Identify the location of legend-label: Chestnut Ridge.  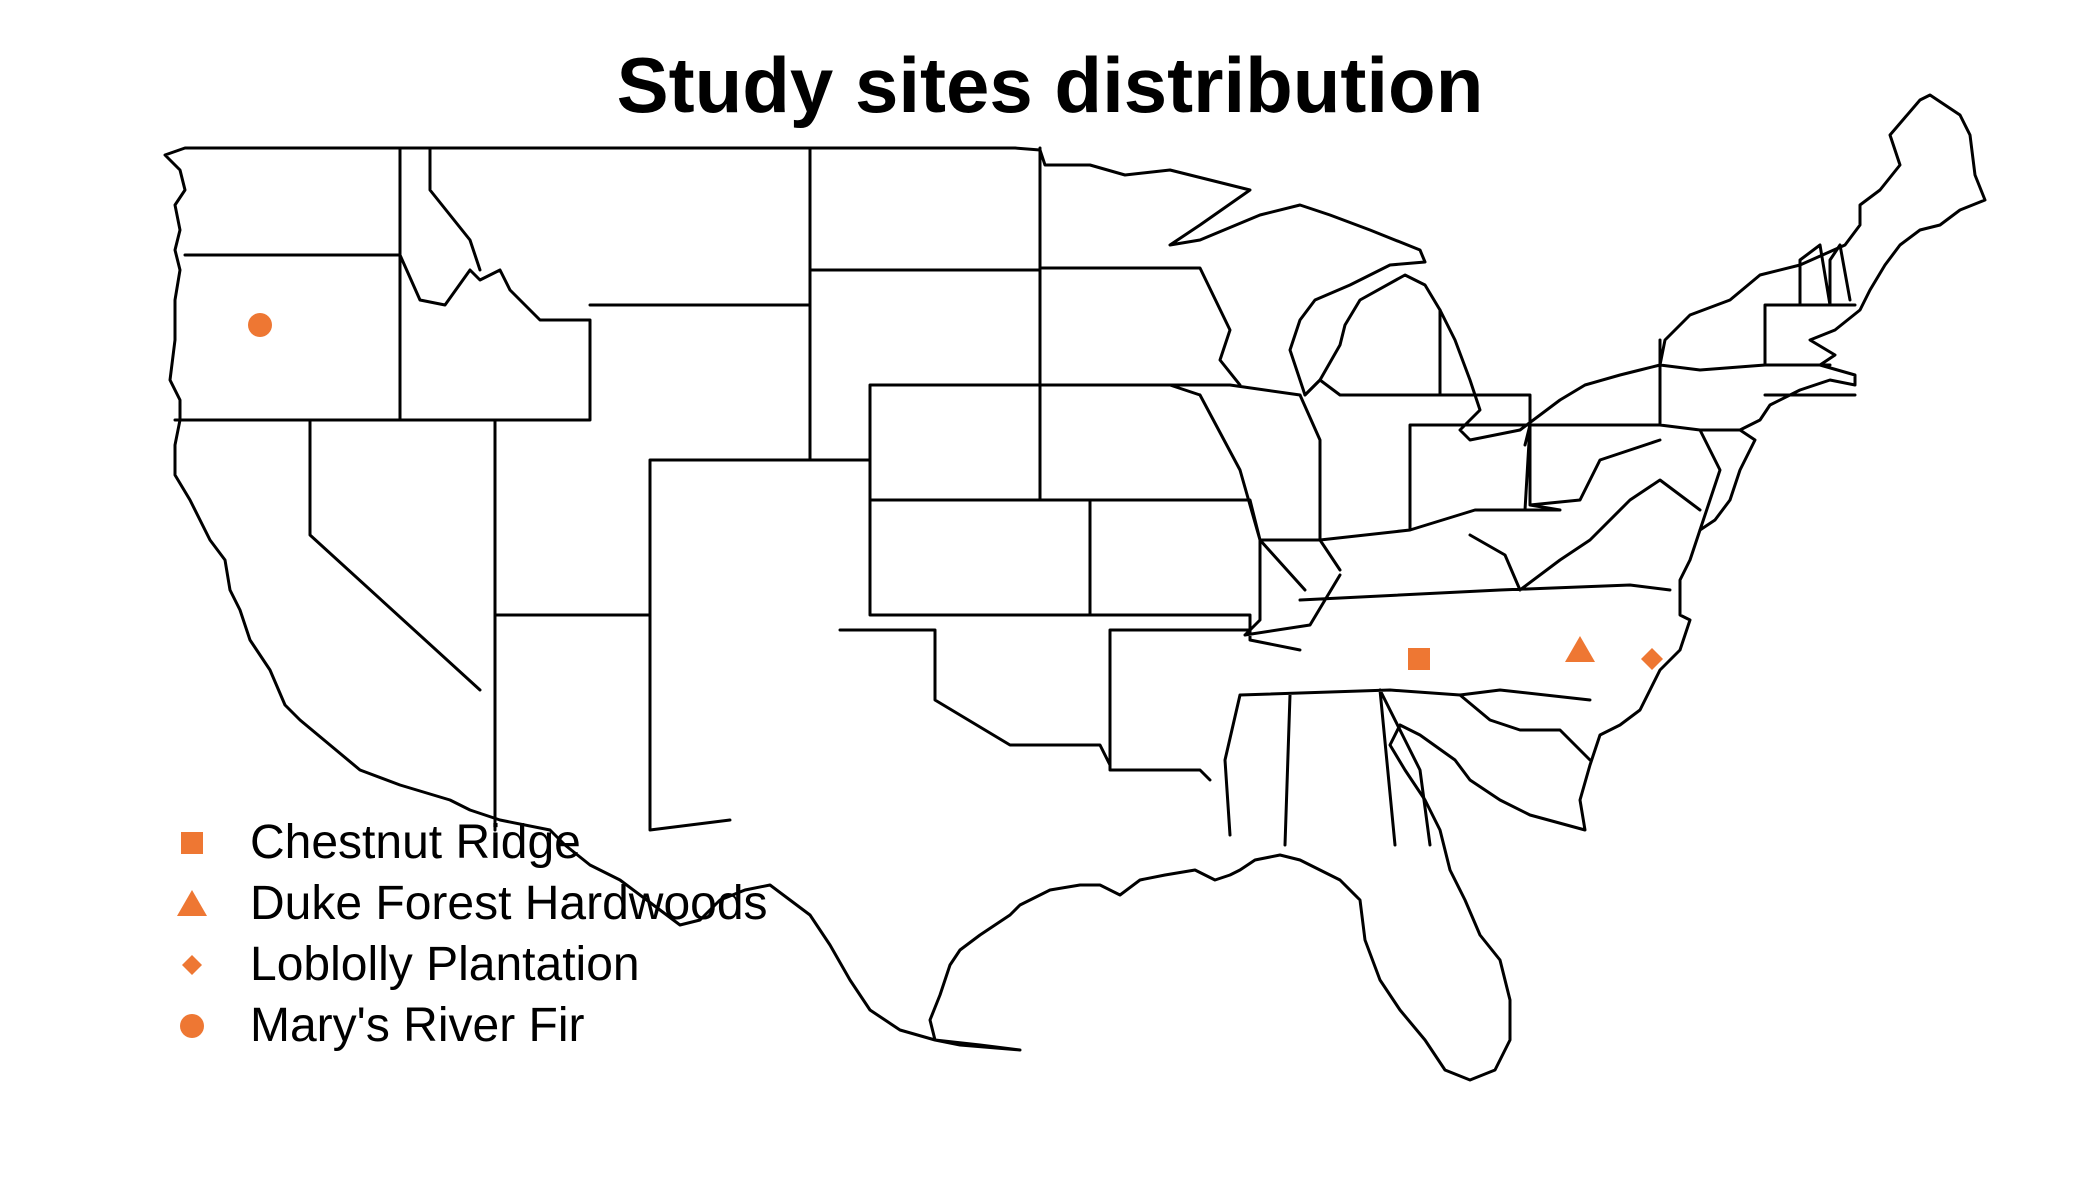
(415, 842).